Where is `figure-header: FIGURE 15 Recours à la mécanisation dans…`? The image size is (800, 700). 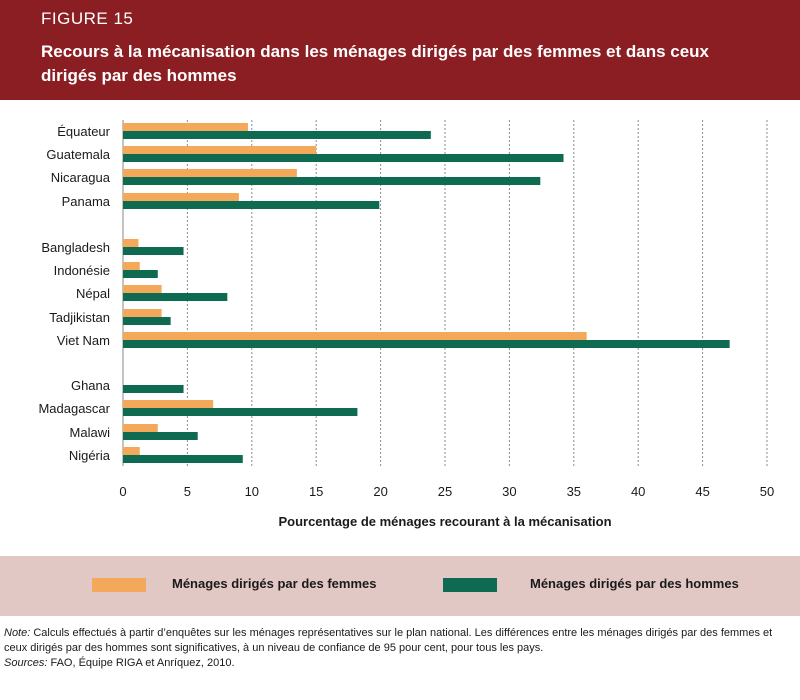
figure-header: FIGURE 15 Recours à la mécanisation dans… is located at coordinates (400, 50).